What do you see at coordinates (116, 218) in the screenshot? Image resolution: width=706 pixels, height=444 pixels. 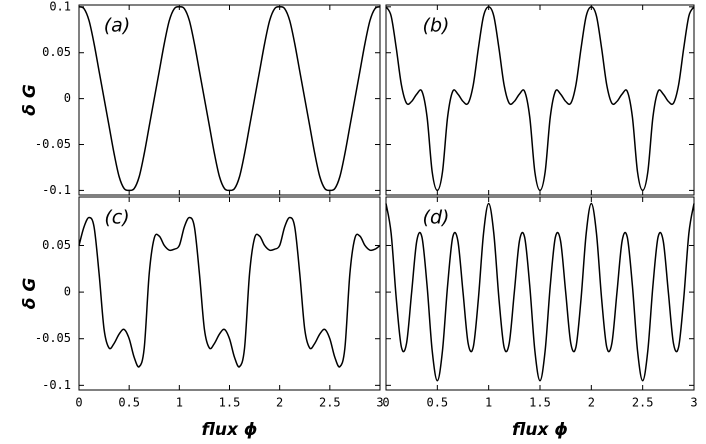 I see `panel-label: (c)` at bounding box center [116, 218].